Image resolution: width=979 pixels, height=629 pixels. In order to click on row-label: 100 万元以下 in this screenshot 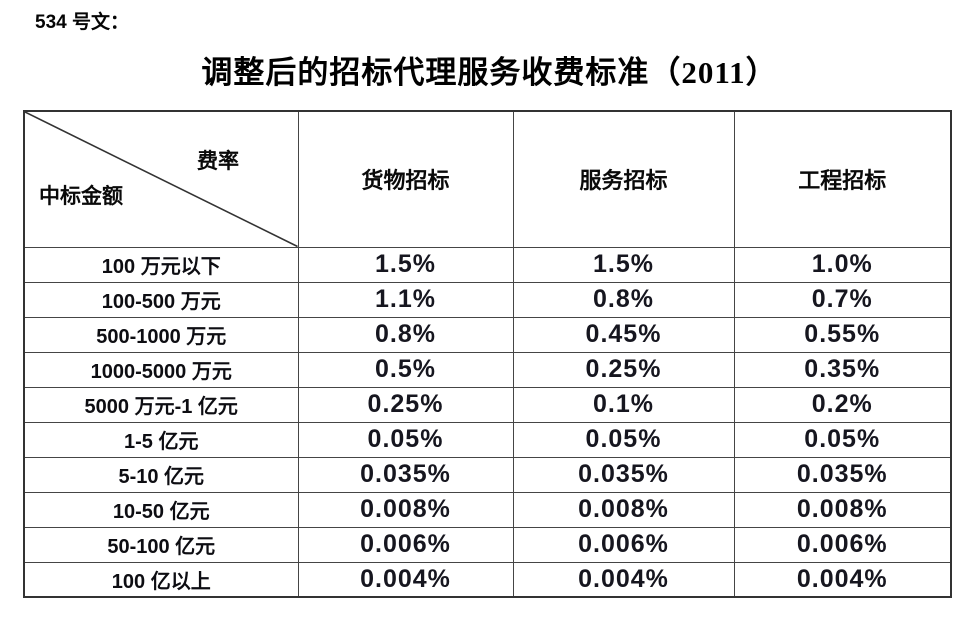, I will do `click(161, 264)`.